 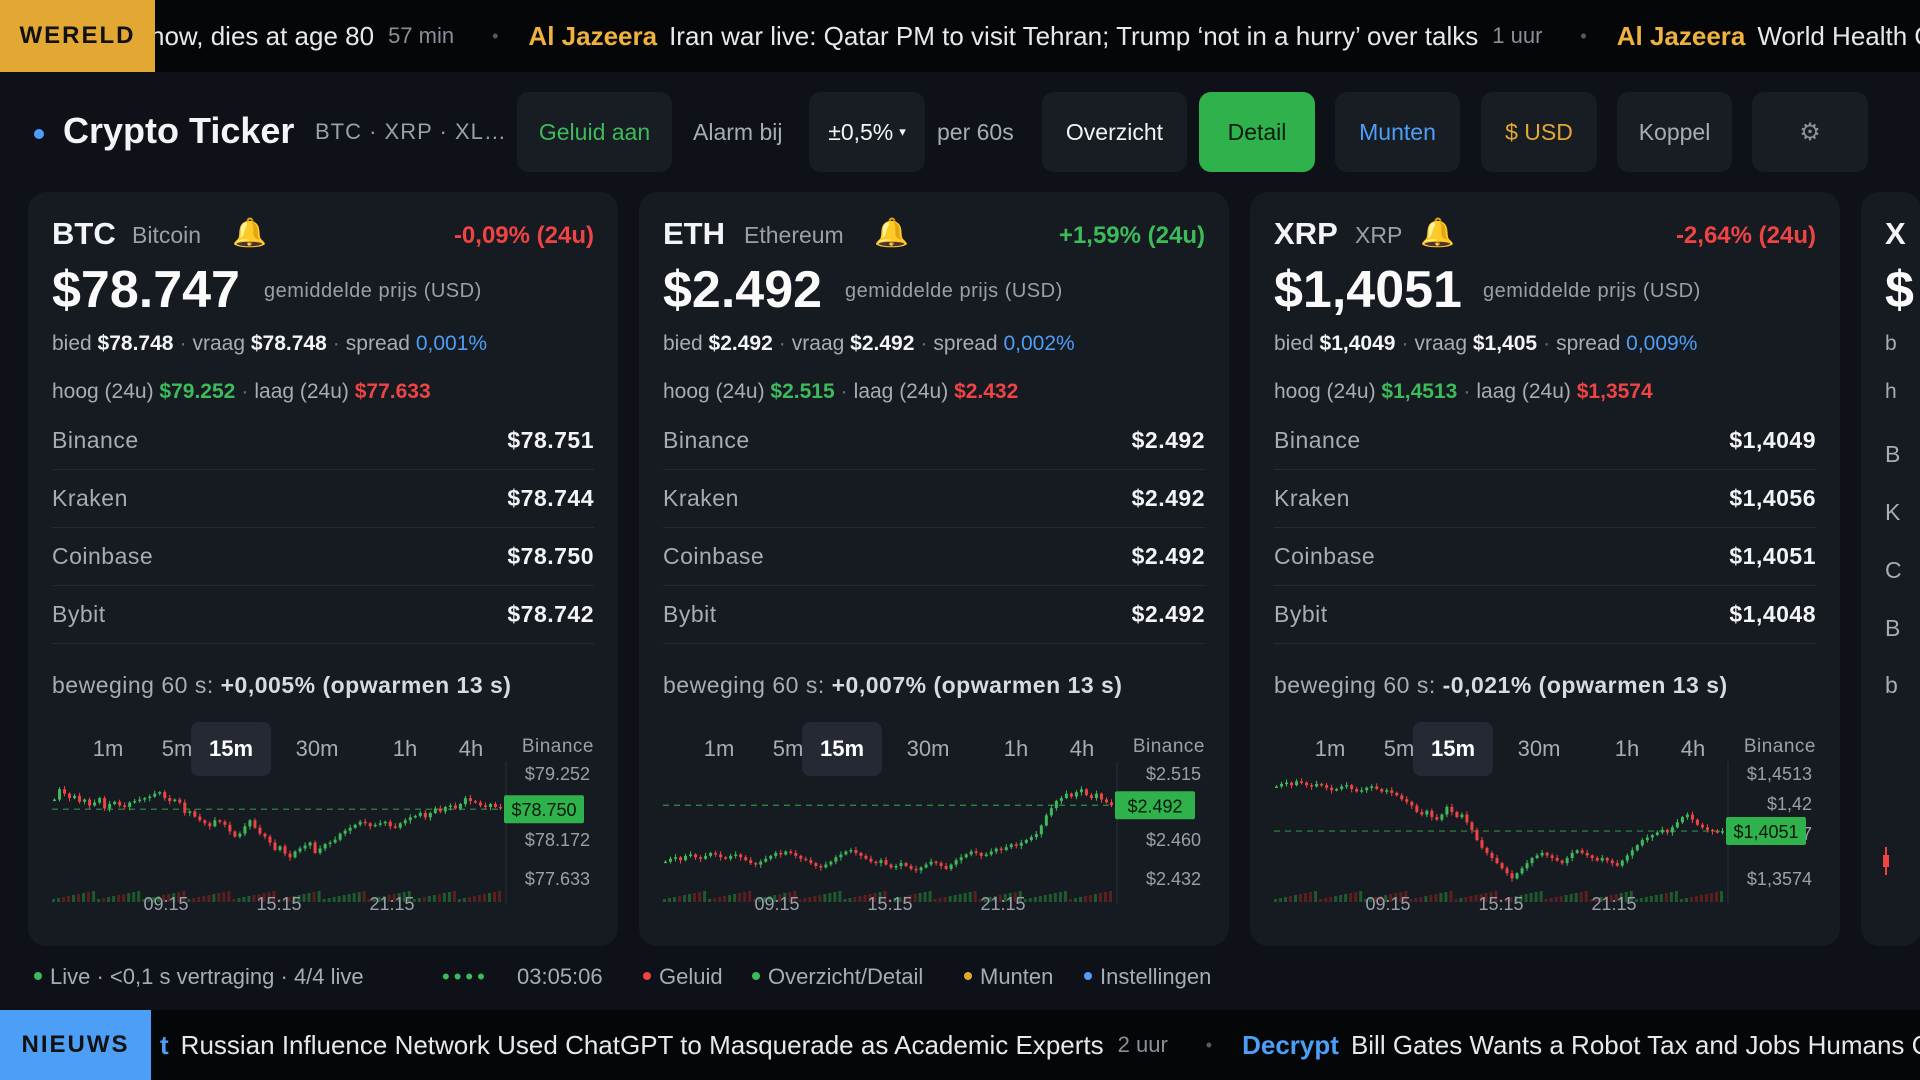 What do you see at coordinates (1397, 132) in the screenshot?
I see `coins-button: Munten` at bounding box center [1397, 132].